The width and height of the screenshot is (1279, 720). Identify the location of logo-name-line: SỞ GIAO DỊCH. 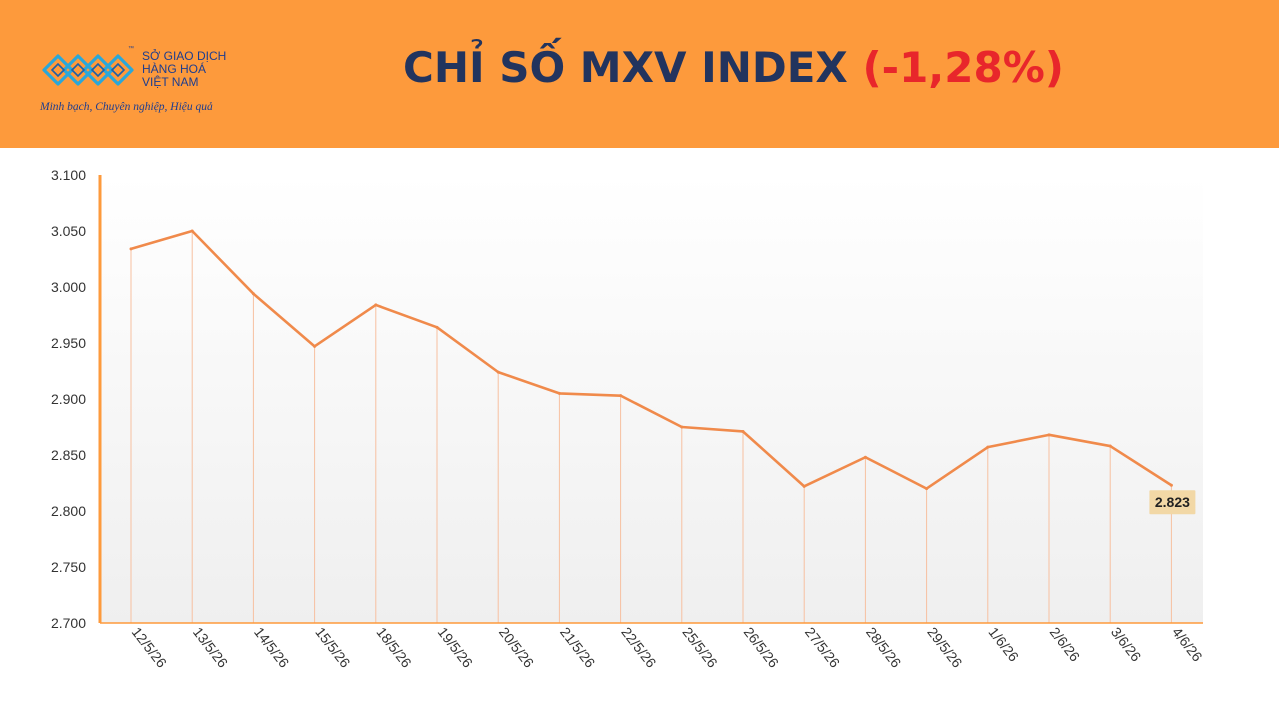
(184, 56).